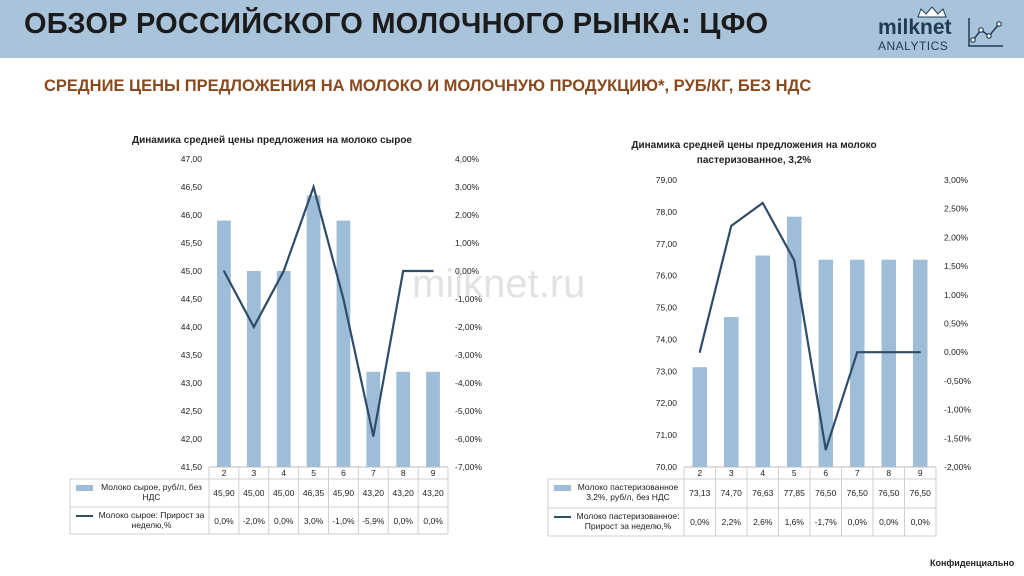 This screenshot has width=1024, height=576. Describe the element at coordinates (192, 439) in the screenshot. I see `y-left-tick-label: 42,00` at that location.